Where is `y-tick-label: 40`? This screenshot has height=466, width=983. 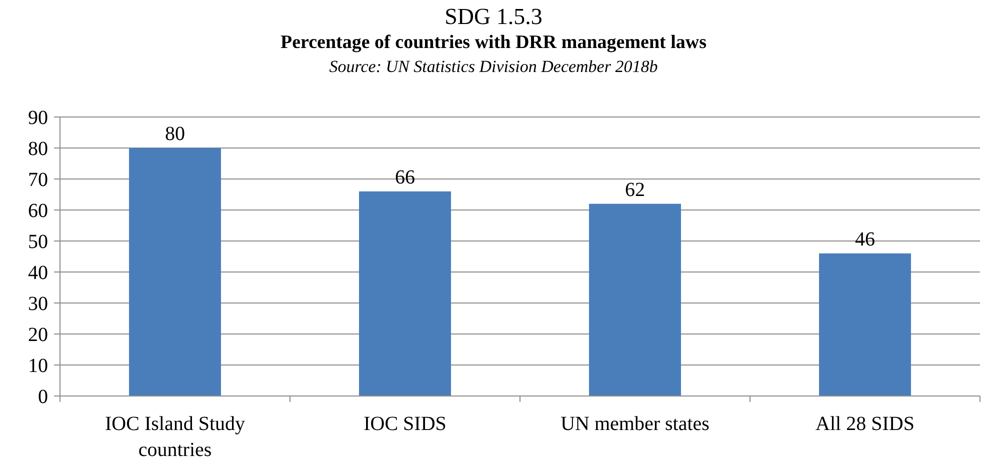 y-tick-label: 40 is located at coordinates (38, 273).